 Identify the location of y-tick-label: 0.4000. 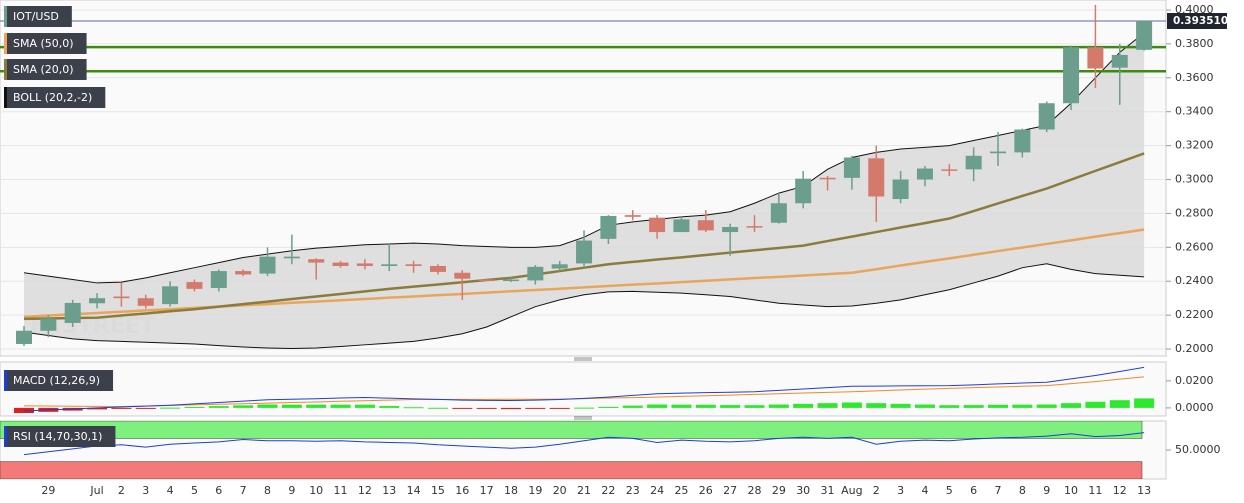
(1194, 9).